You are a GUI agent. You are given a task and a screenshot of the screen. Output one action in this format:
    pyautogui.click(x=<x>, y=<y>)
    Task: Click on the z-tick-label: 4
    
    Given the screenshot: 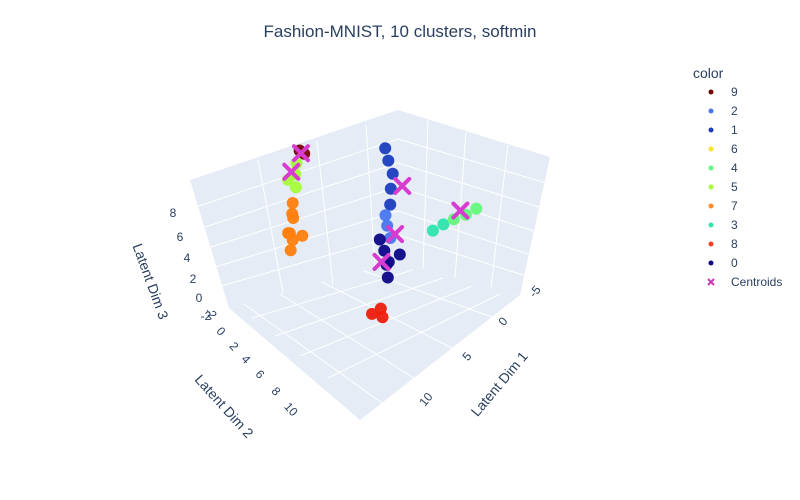 What is the action you would take?
    pyautogui.click(x=187, y=258)
    